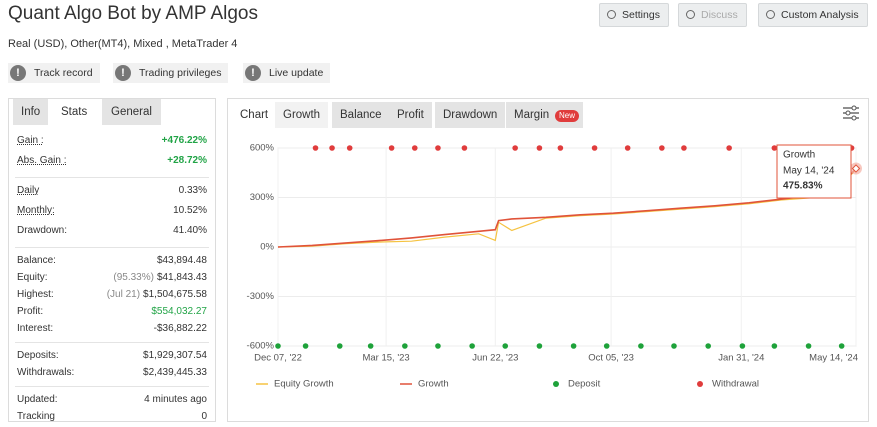  What do you see at coordinates (36, 416) in the screenshot?
I see `stat-label: Tracking` at bounding box center [36, 416].